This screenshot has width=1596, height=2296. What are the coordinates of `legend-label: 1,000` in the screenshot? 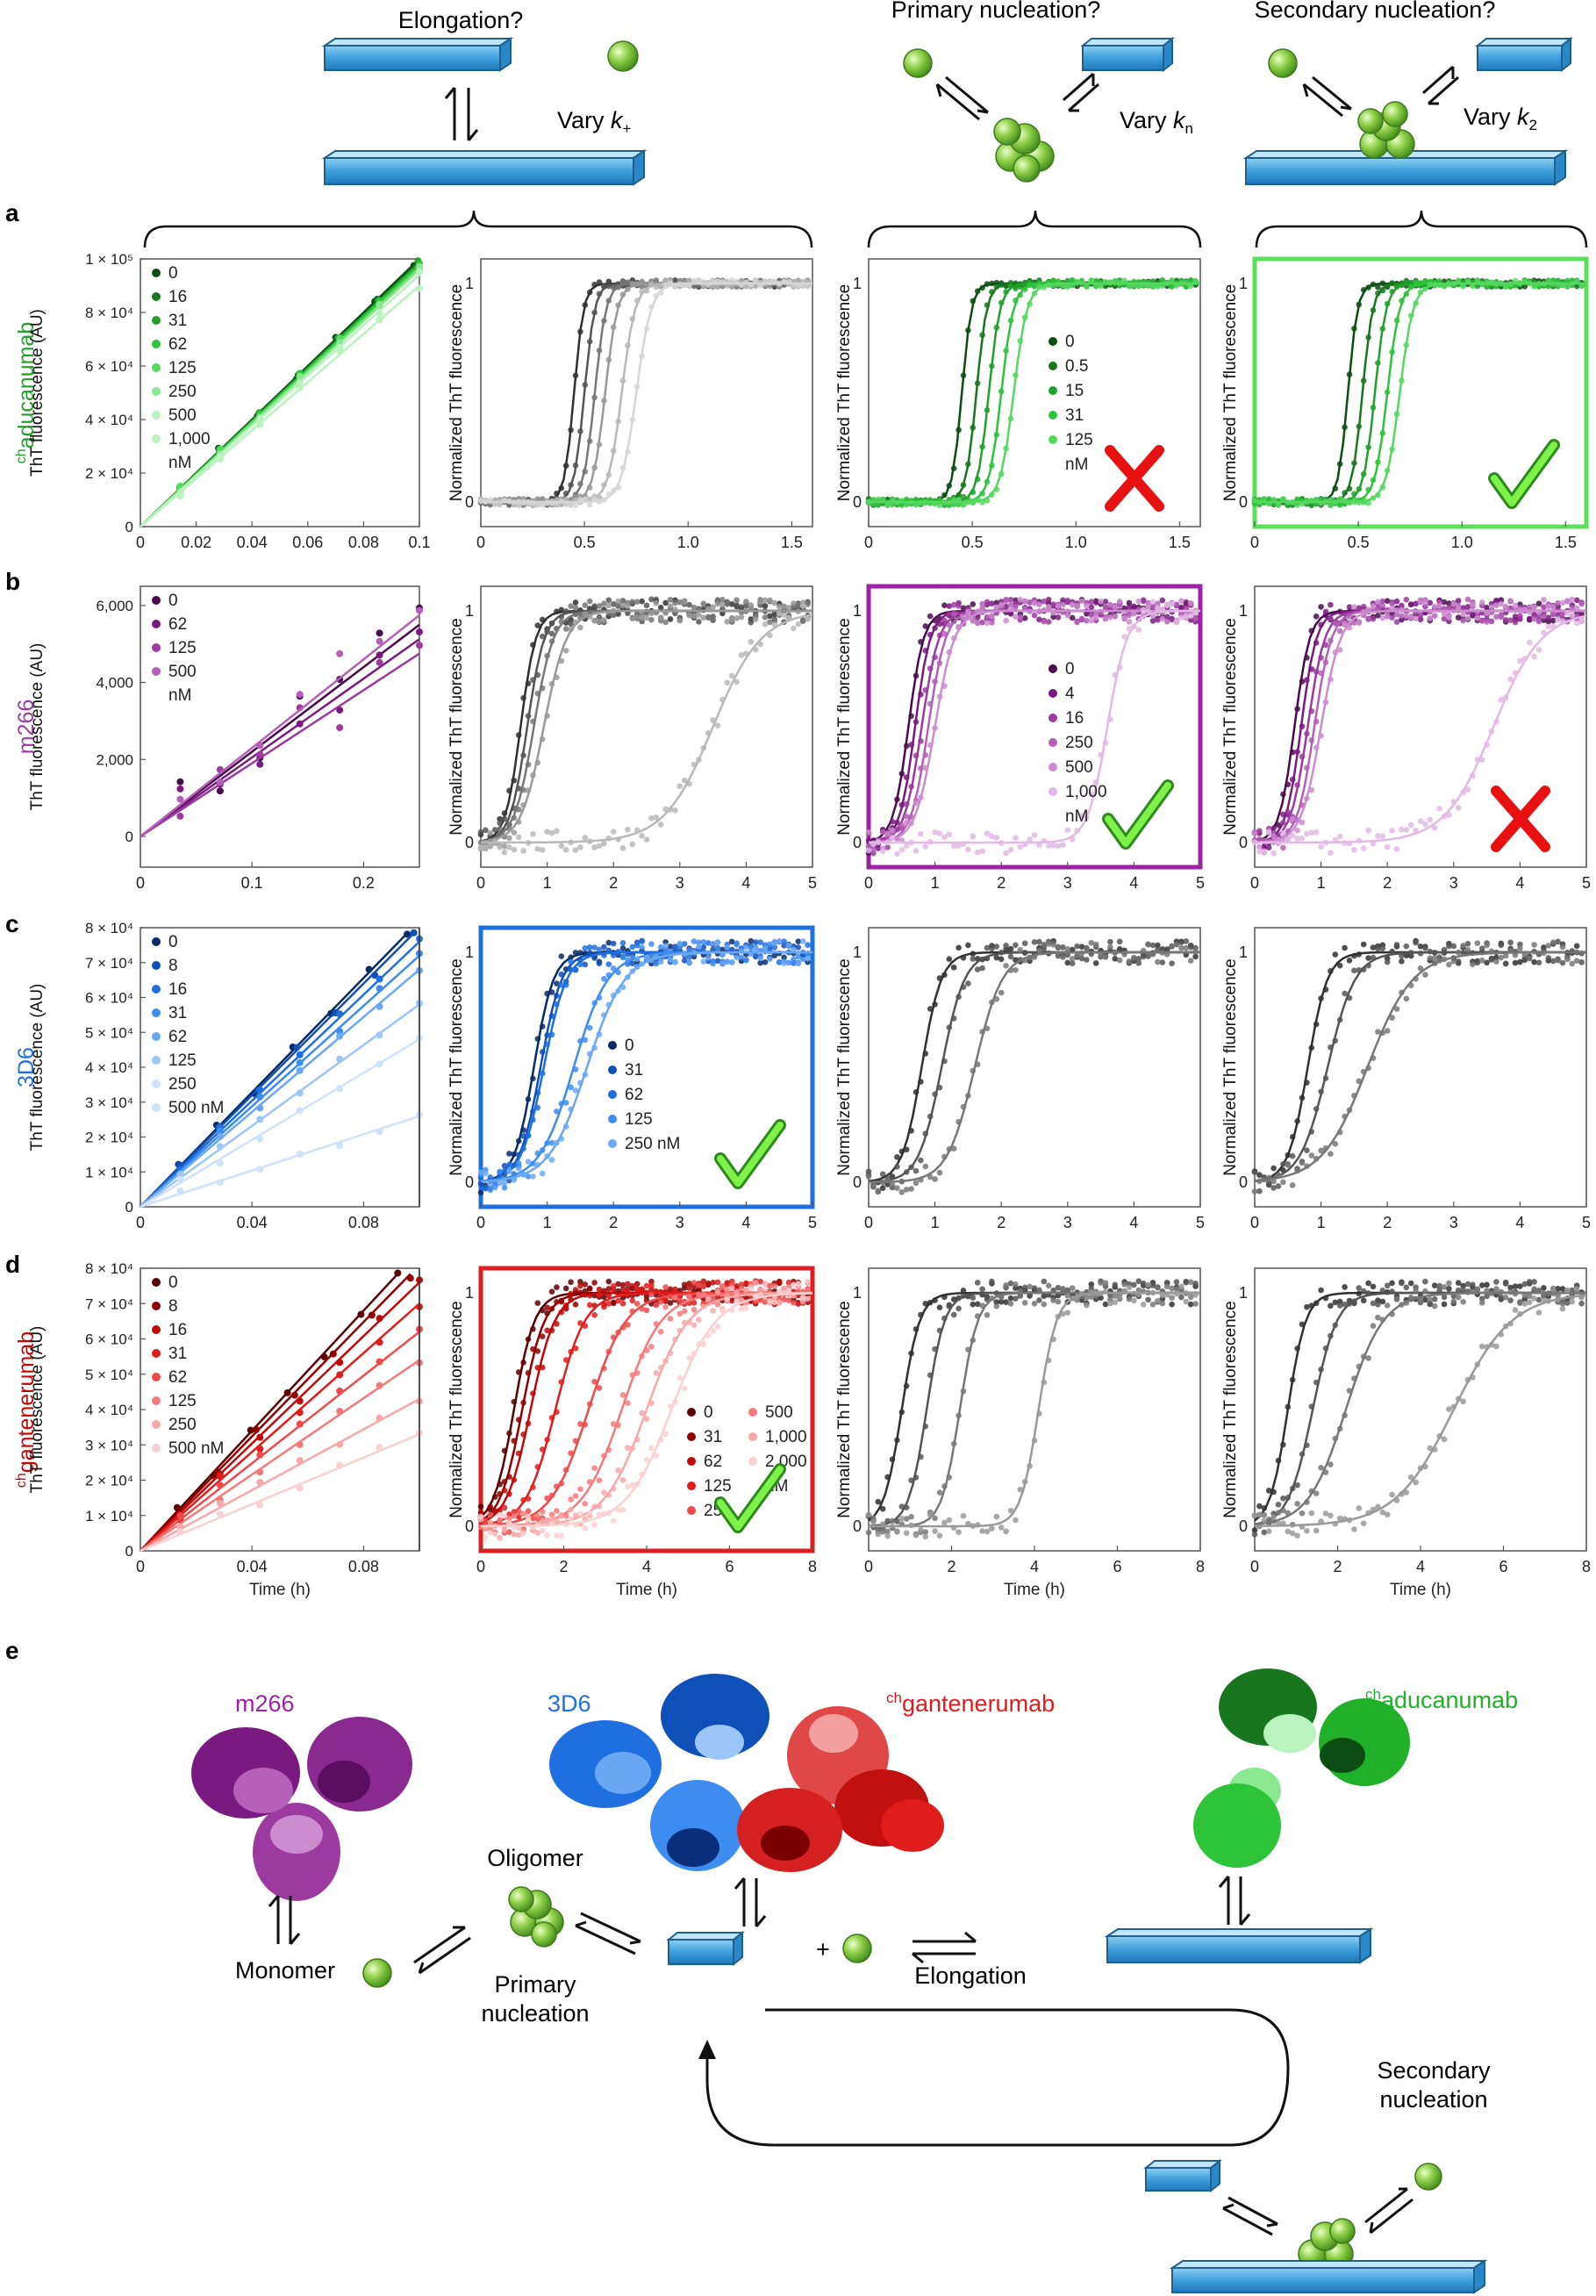 It's located at (786, 1437).